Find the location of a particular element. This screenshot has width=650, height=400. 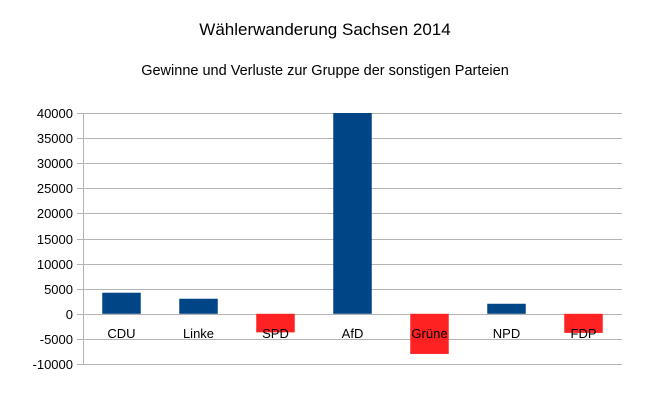

x-tick-label: Grüne is located at coordinates (429, 333).